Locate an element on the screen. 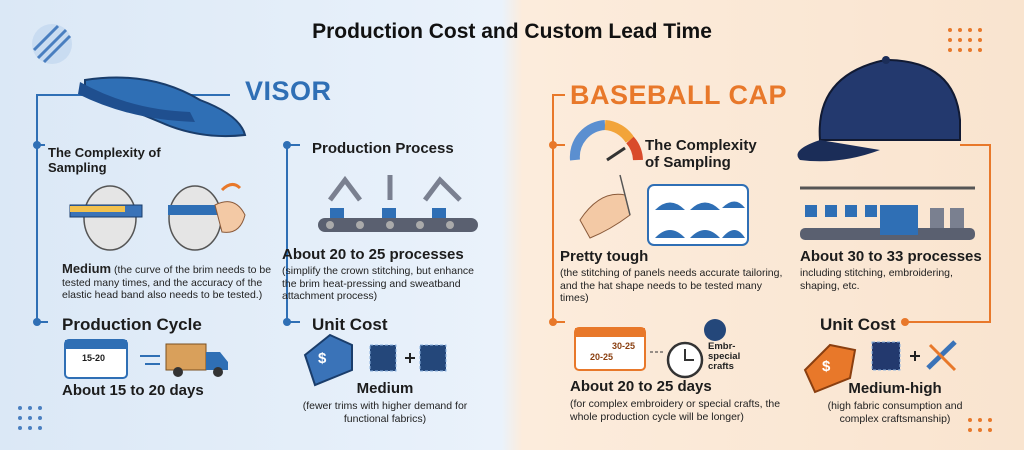 The image size is (1024, 450). clock-icon is located at coordinates (677, 360).